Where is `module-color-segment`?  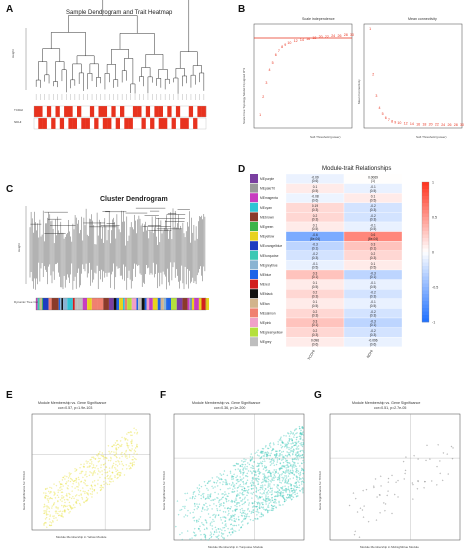
module-color-segment is located at coordinates (143, 304).